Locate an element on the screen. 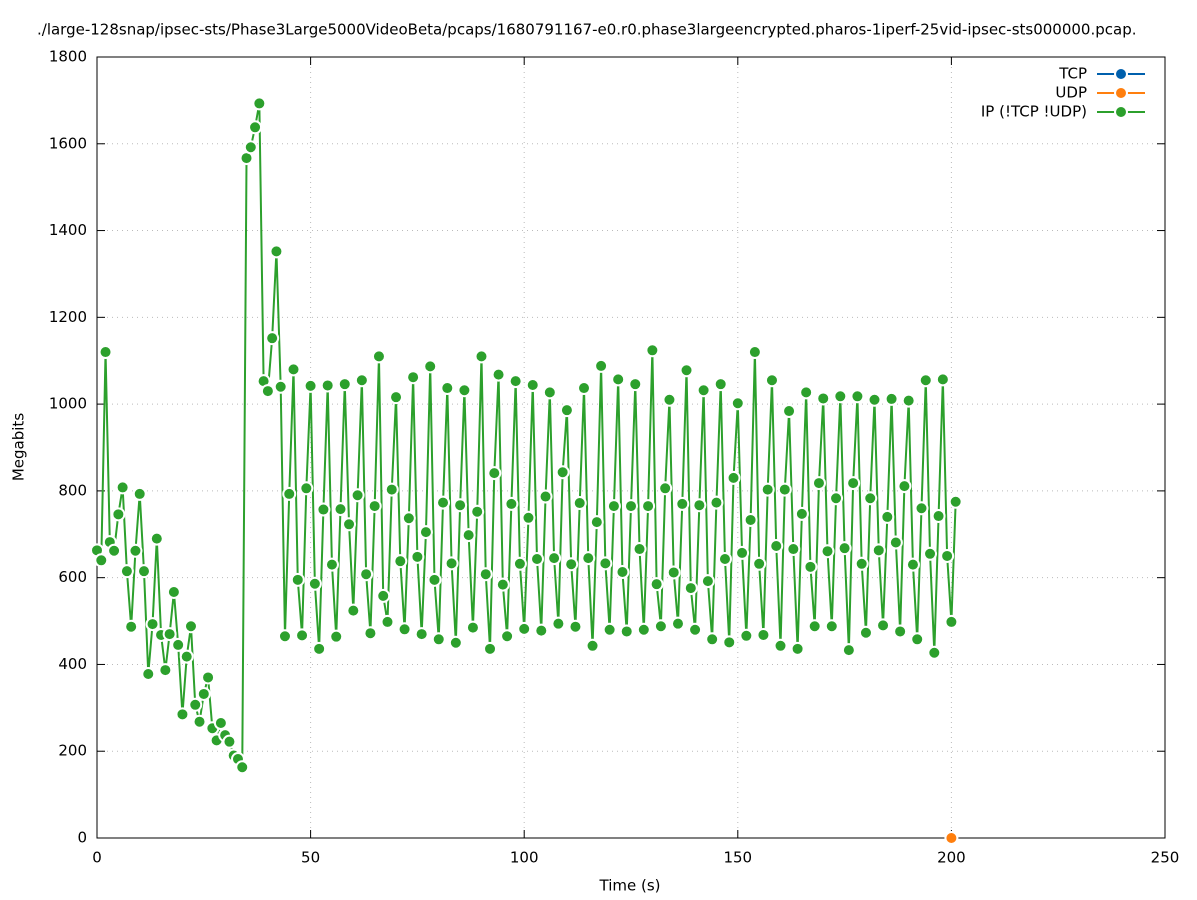  y-tick-label: 400 is located at coordinates (72, 664).